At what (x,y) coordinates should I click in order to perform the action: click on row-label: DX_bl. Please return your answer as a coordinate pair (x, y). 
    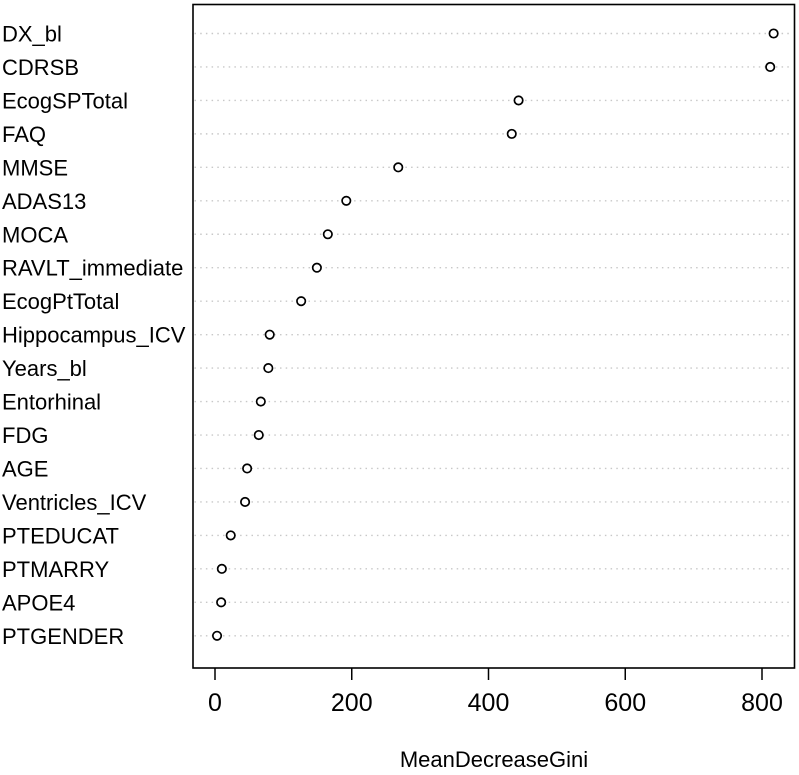
    Looking at the image, I should click on (32, 34).